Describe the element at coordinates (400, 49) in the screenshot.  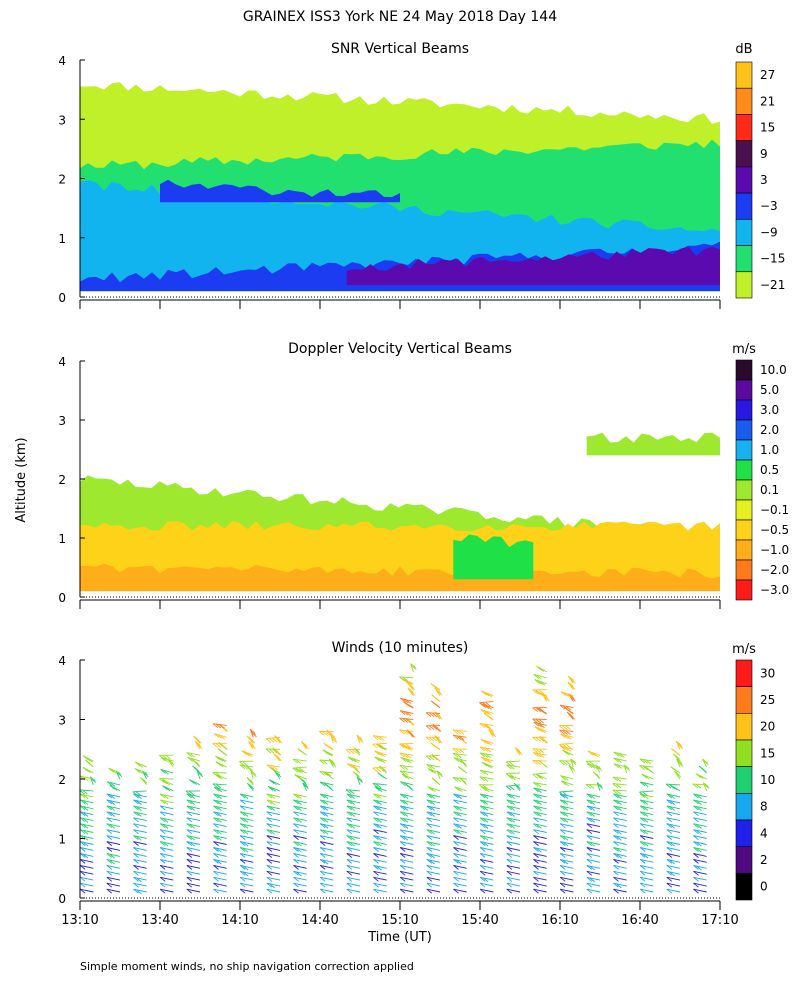
I see `snr-title: SNR Vertical Beams` at that location.